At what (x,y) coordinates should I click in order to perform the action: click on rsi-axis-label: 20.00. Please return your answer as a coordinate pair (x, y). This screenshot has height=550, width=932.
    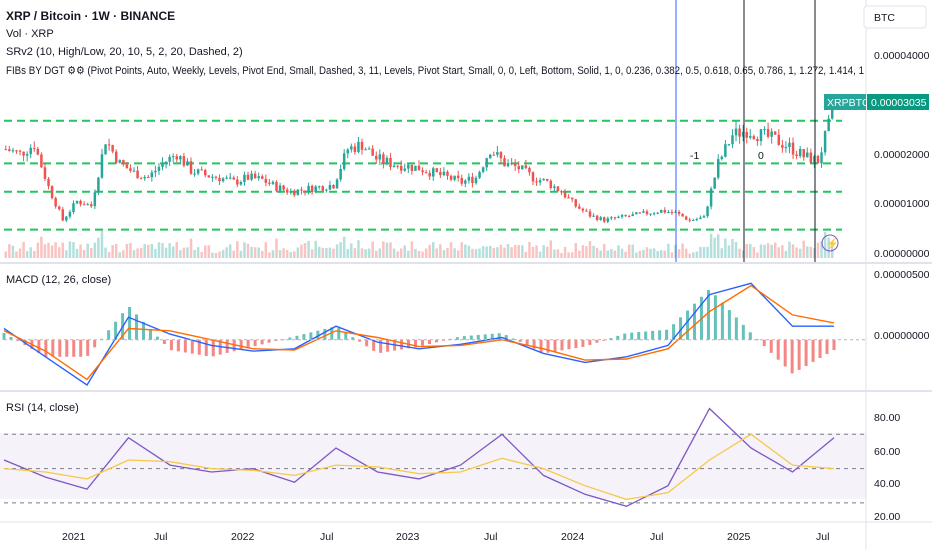
    Looking at the image, I should click on (887, 517).